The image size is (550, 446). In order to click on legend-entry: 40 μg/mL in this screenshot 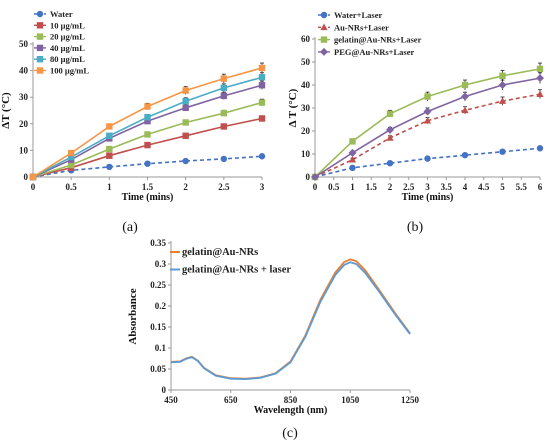, I will do `click(59, 48)`.